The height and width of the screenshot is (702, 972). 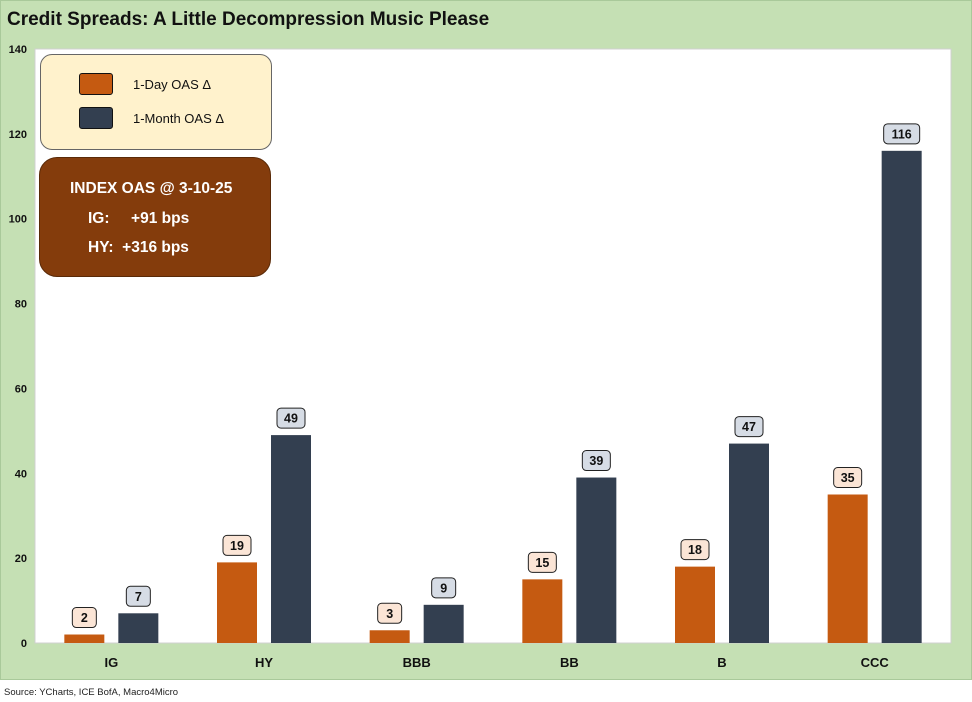 I want to click on data-label: 19, so click(x=237, y=546).